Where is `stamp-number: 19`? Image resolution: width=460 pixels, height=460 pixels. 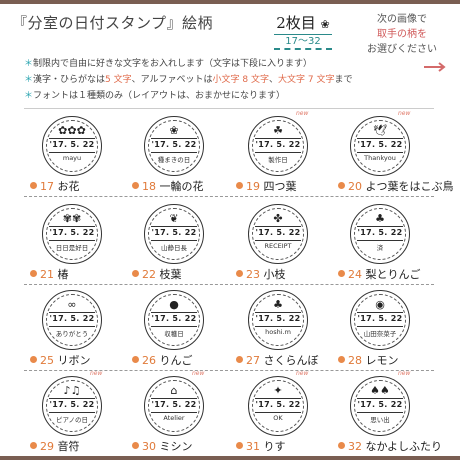 stamp-number: 19 is located at coordinates (253, 186).